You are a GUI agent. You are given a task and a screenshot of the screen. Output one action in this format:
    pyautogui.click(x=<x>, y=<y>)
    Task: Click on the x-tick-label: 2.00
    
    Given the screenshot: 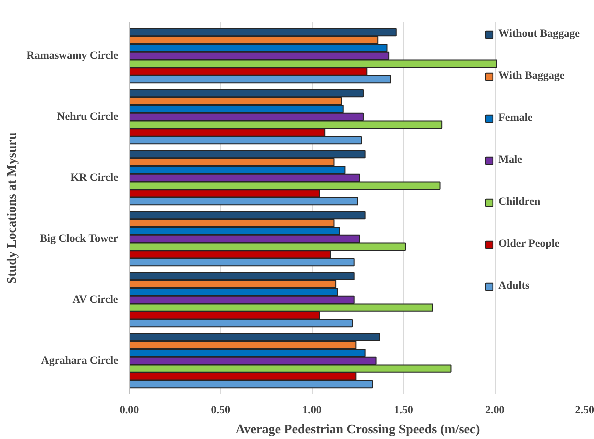 What is the action you would take?
    pyautogui.click(x=495, y=410)
    